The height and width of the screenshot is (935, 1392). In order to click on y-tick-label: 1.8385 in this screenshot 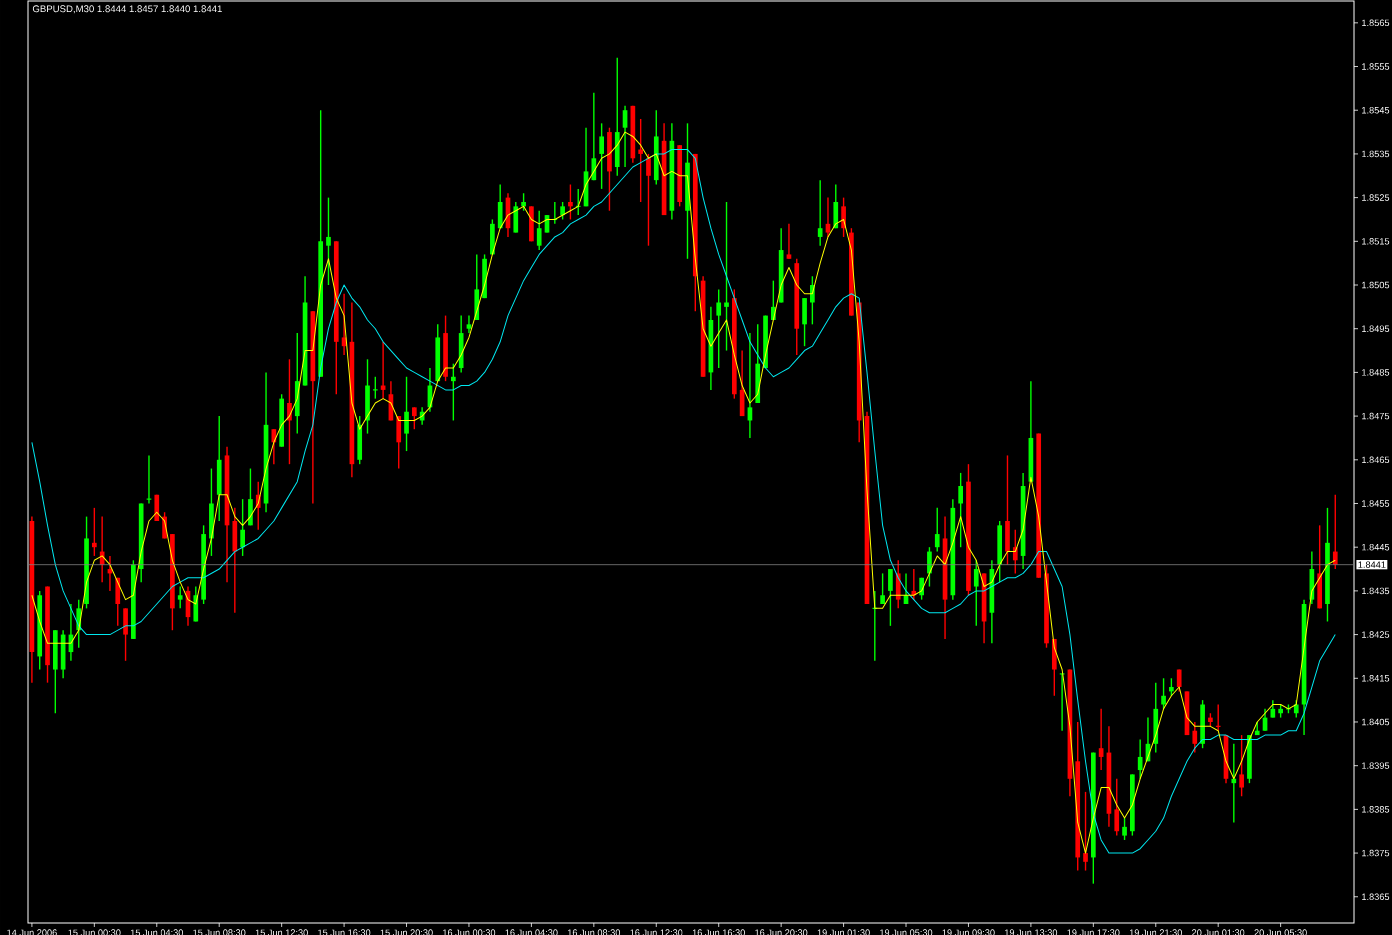, I will do `click(1376, 809)`.